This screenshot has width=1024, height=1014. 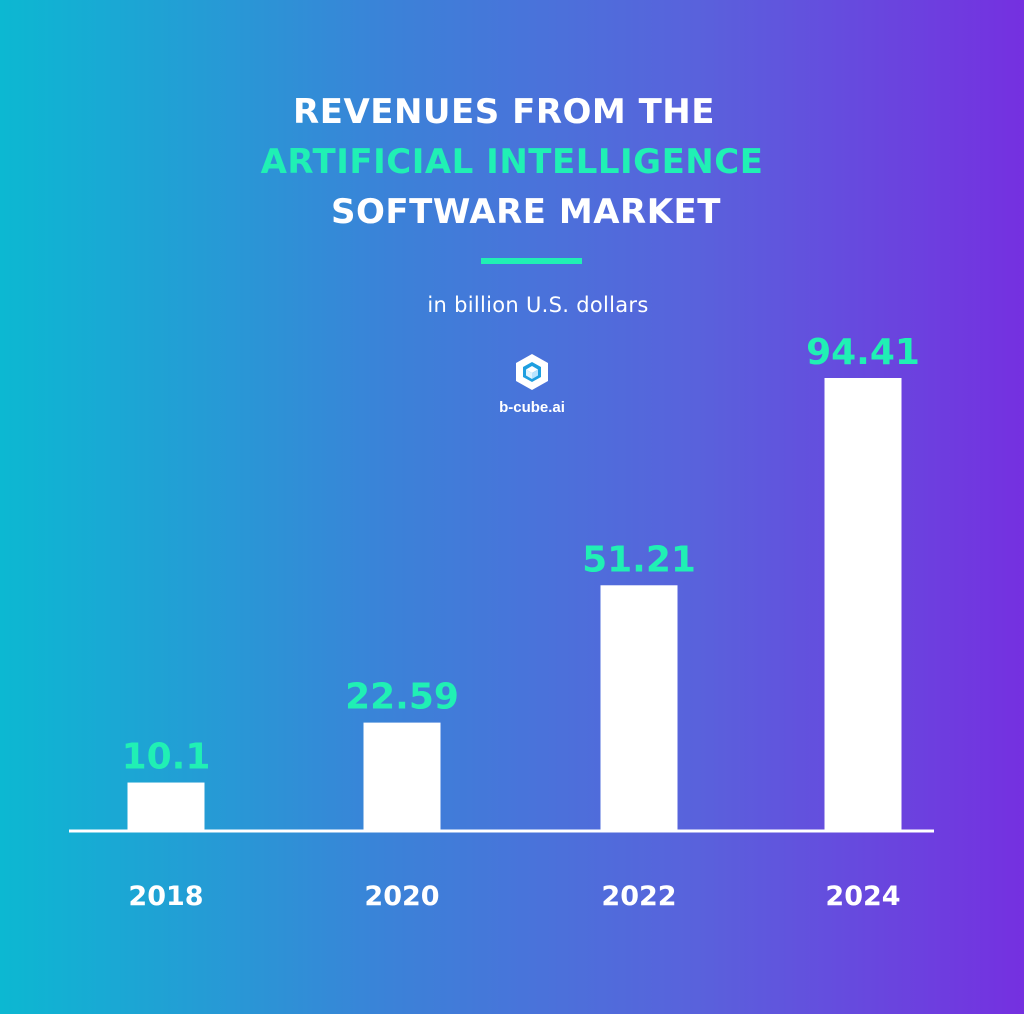 What do you see at coordinates (638, 896) in the screenshot?
I see `x-tick-label-2022: 2022` at bounding box center [638, 896].